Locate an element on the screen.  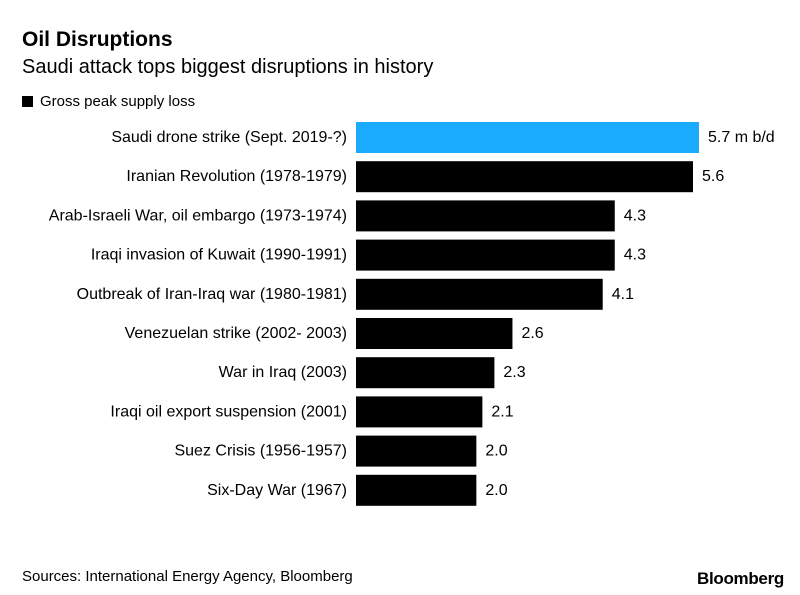
category-label: Iraqi oil export suspension (2001) is located at coordinates (228, 411).